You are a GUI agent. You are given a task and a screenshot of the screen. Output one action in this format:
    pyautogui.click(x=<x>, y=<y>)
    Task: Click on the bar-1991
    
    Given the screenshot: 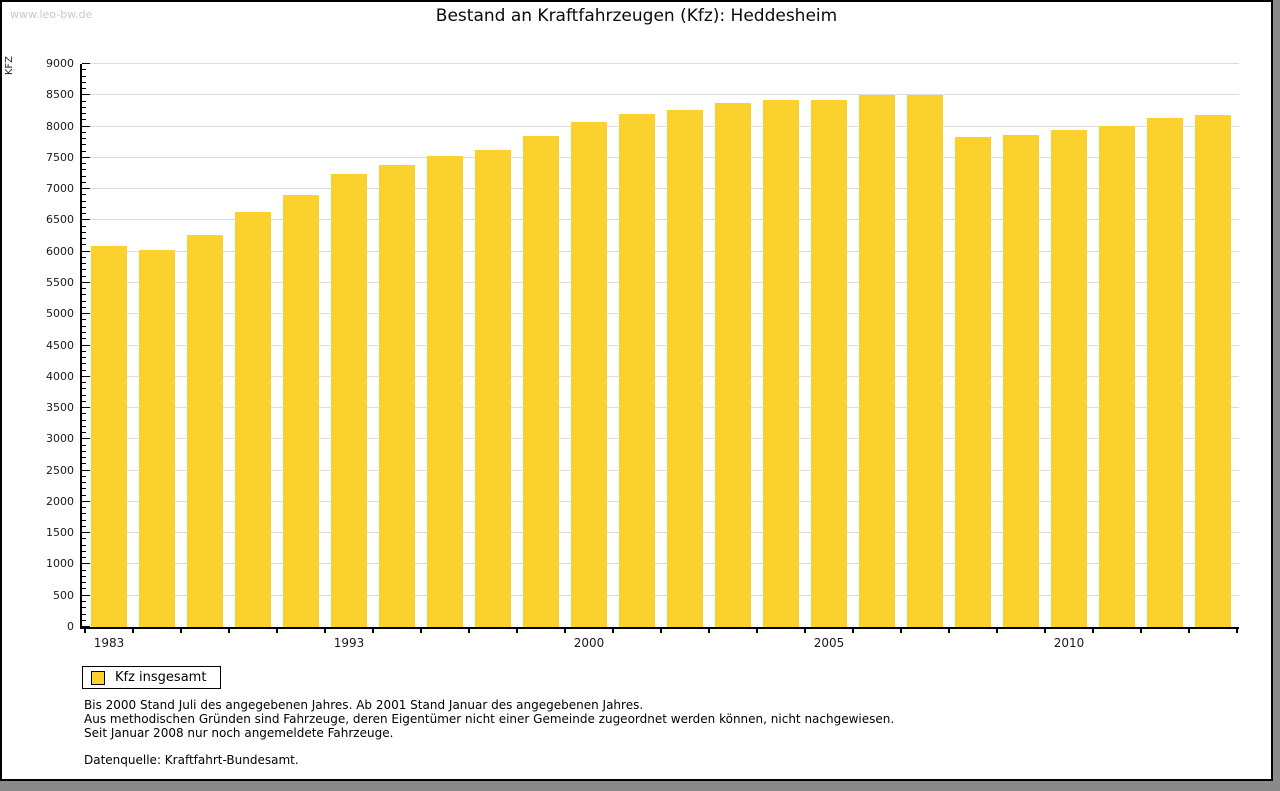 What is the action you would take?
    pyautogui.click(x=301, y=411)
    